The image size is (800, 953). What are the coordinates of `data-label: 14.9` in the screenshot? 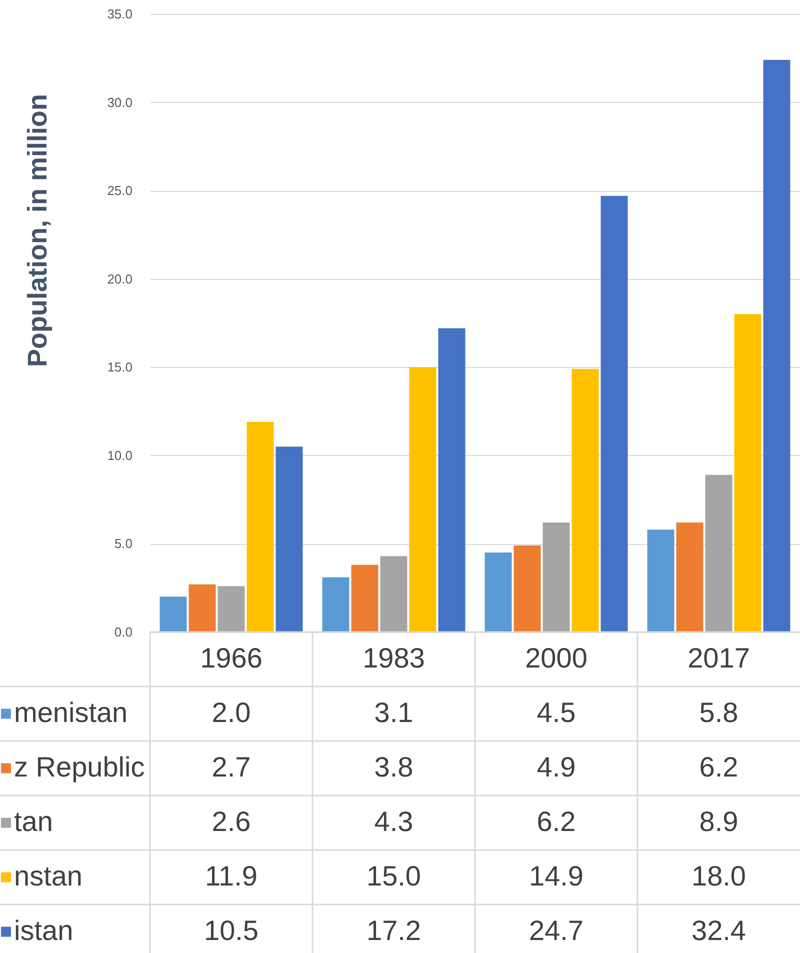 It's located at (556, 876).